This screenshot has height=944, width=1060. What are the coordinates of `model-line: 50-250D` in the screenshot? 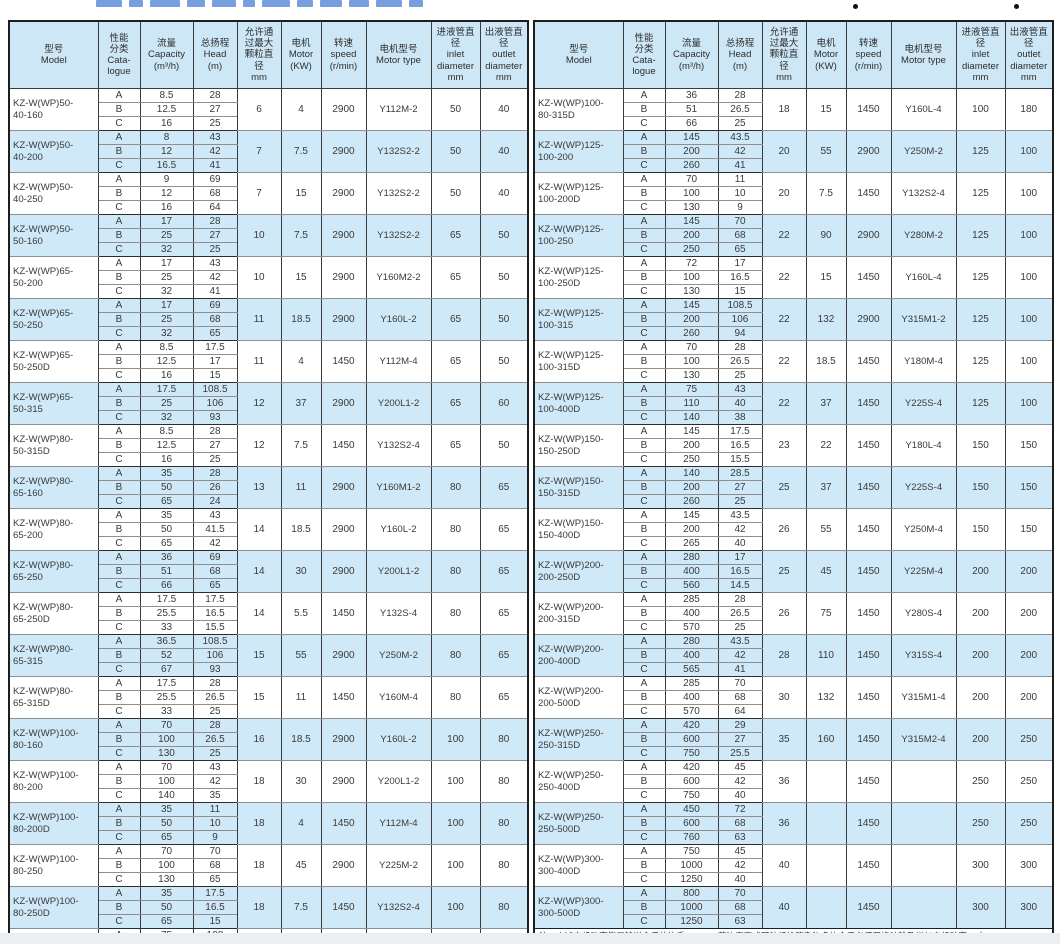 It's located at (31, 367).